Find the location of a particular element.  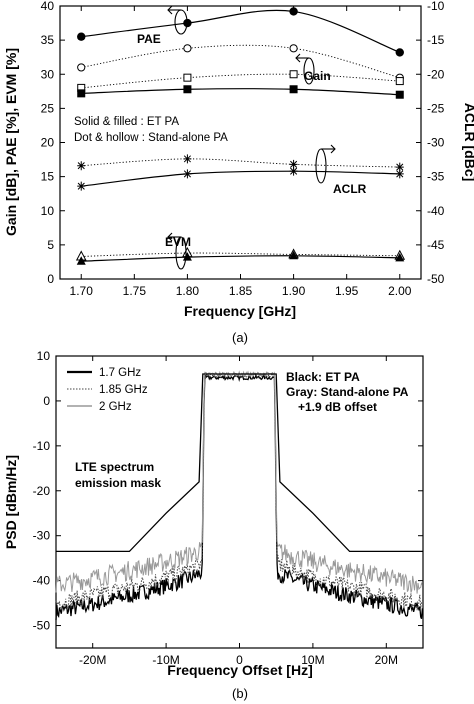

axis-arrows is located at coordinates (251, 137).